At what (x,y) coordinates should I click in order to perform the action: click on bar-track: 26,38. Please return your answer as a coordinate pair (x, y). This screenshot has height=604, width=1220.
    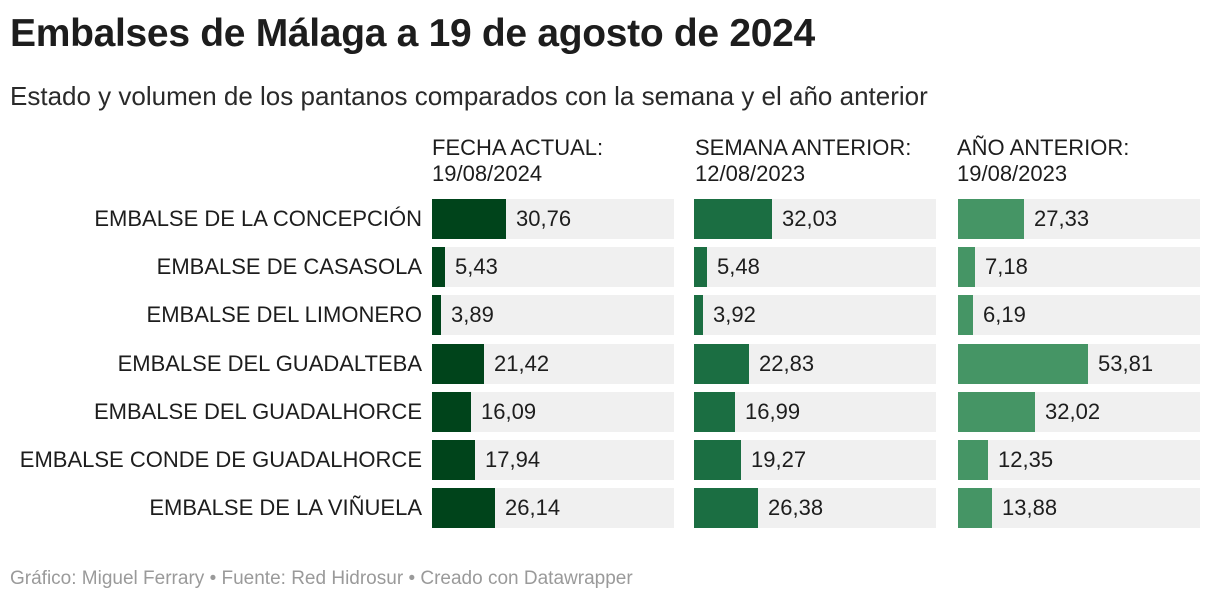
    Looking at the image, I should click on (815, 508).